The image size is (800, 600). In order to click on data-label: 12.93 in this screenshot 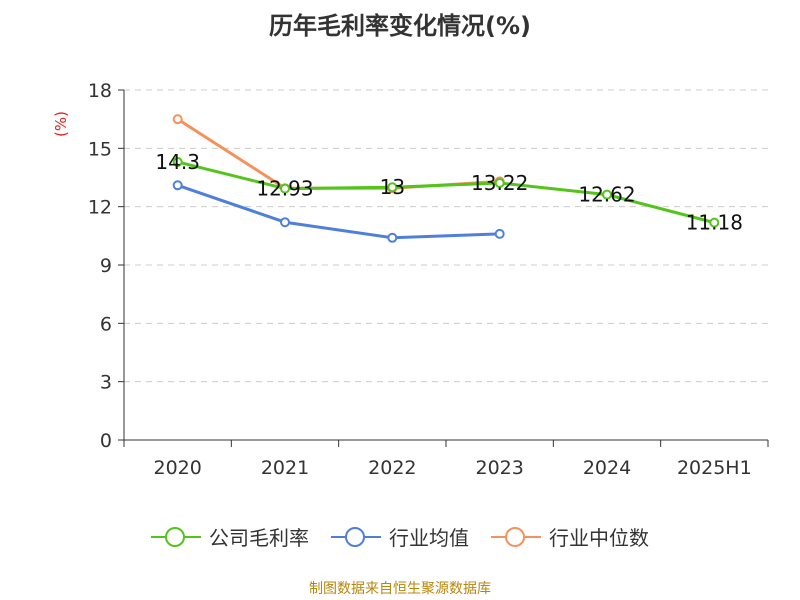, I will do `click(284, 189)`.